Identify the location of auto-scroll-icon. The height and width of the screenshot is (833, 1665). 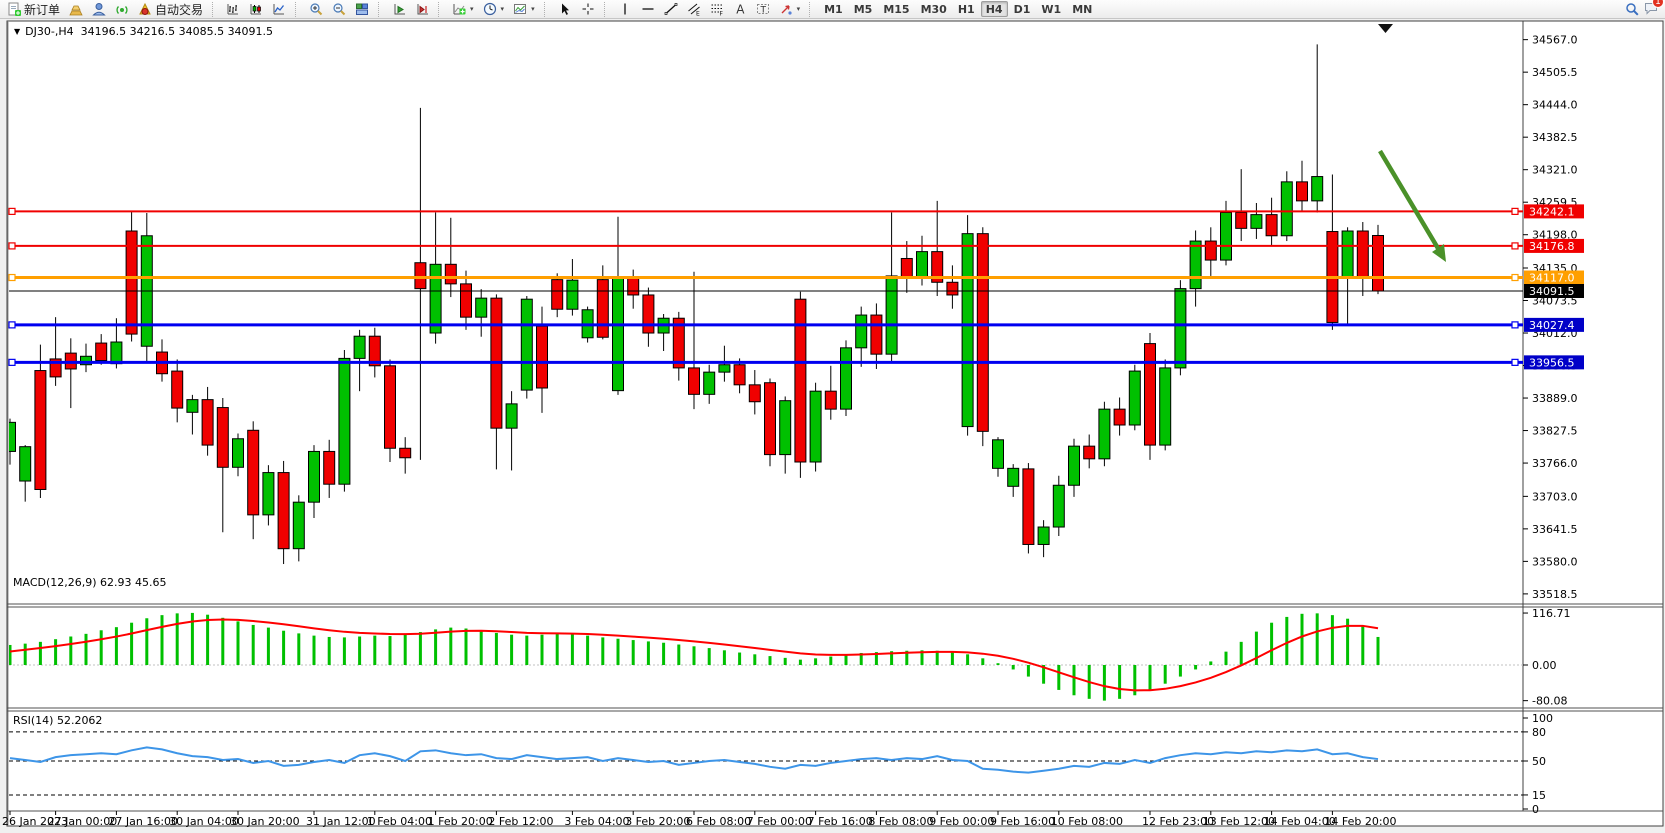
(399, 9).